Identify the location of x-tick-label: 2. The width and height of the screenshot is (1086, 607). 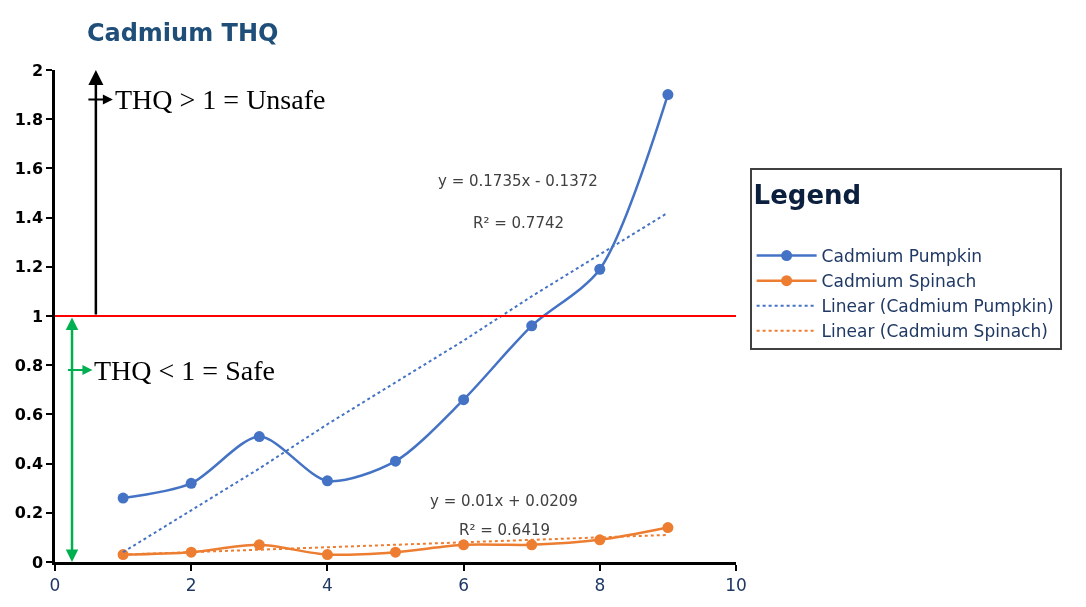
(191, 585).